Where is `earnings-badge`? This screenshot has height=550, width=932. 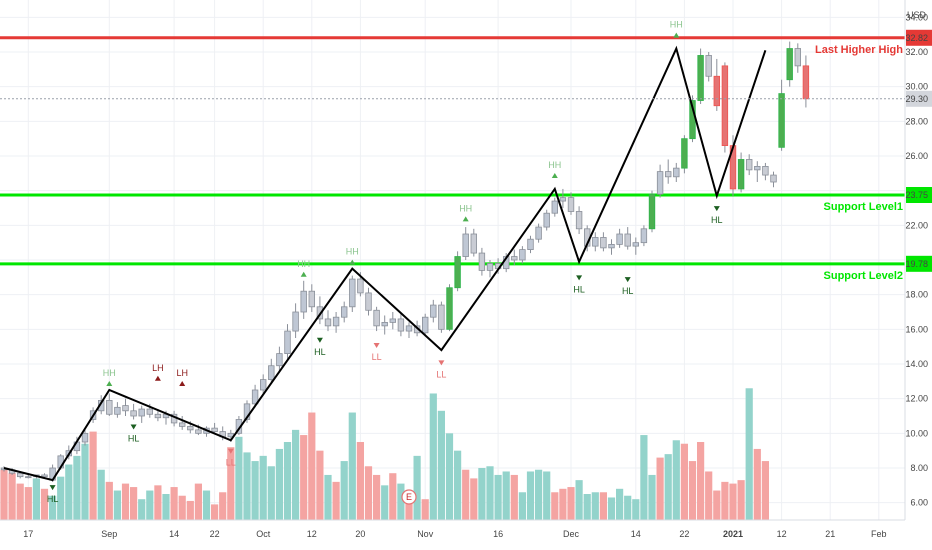
earnings-badge is located at coordinates (409, 497).